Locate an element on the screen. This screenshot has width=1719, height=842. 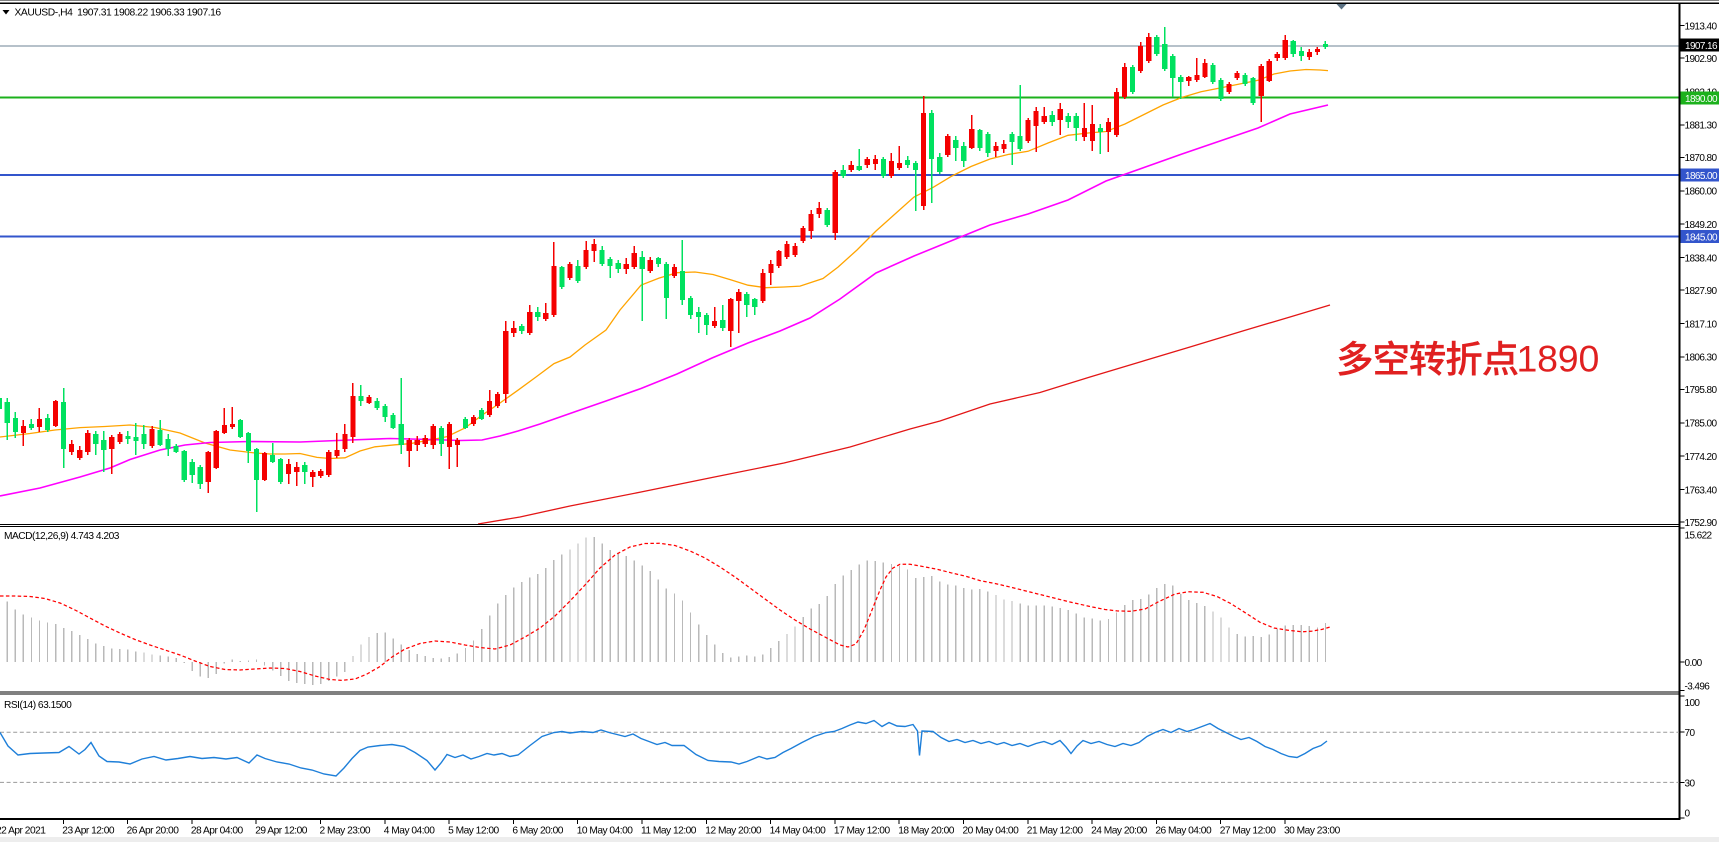
svg-text: 12 May 20:00 is located at coordinates (733, 831).